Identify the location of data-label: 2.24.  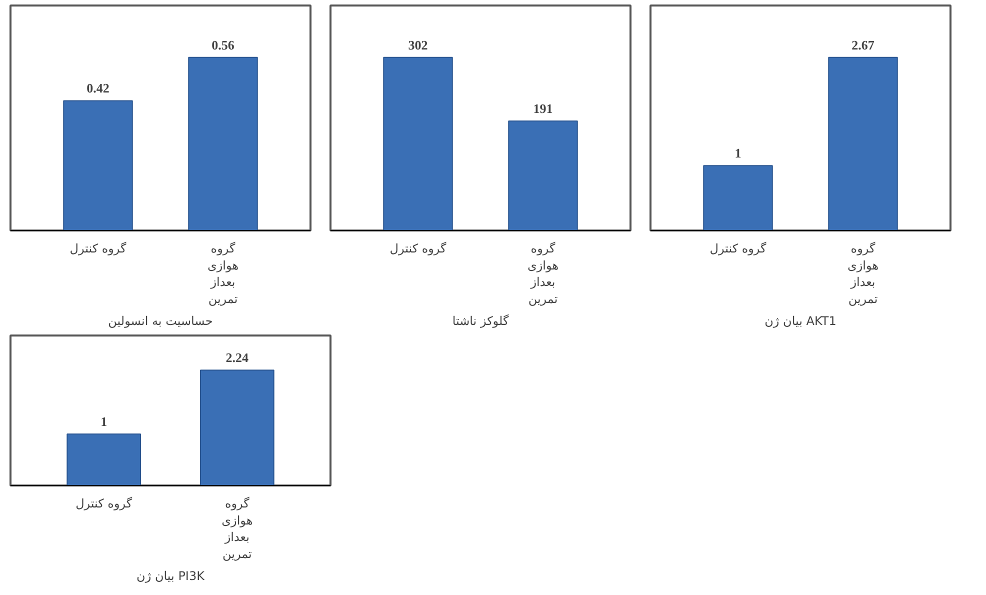
(238, 358).